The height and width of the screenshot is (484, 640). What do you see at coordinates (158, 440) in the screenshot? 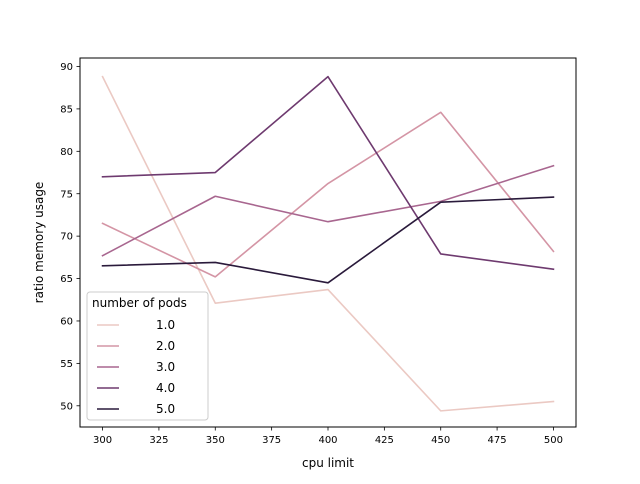
I see `x-tick-label: 325` at bounding box center [158, 440].